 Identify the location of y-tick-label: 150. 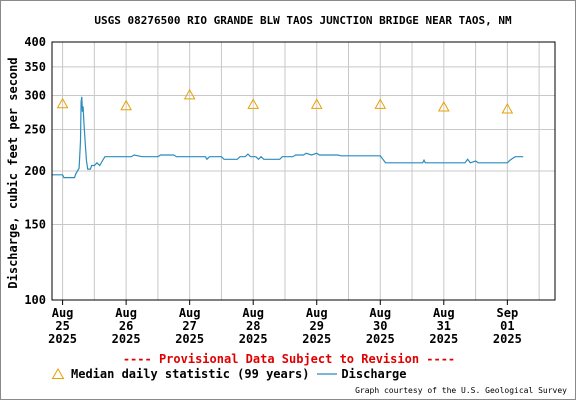
(35, 225).